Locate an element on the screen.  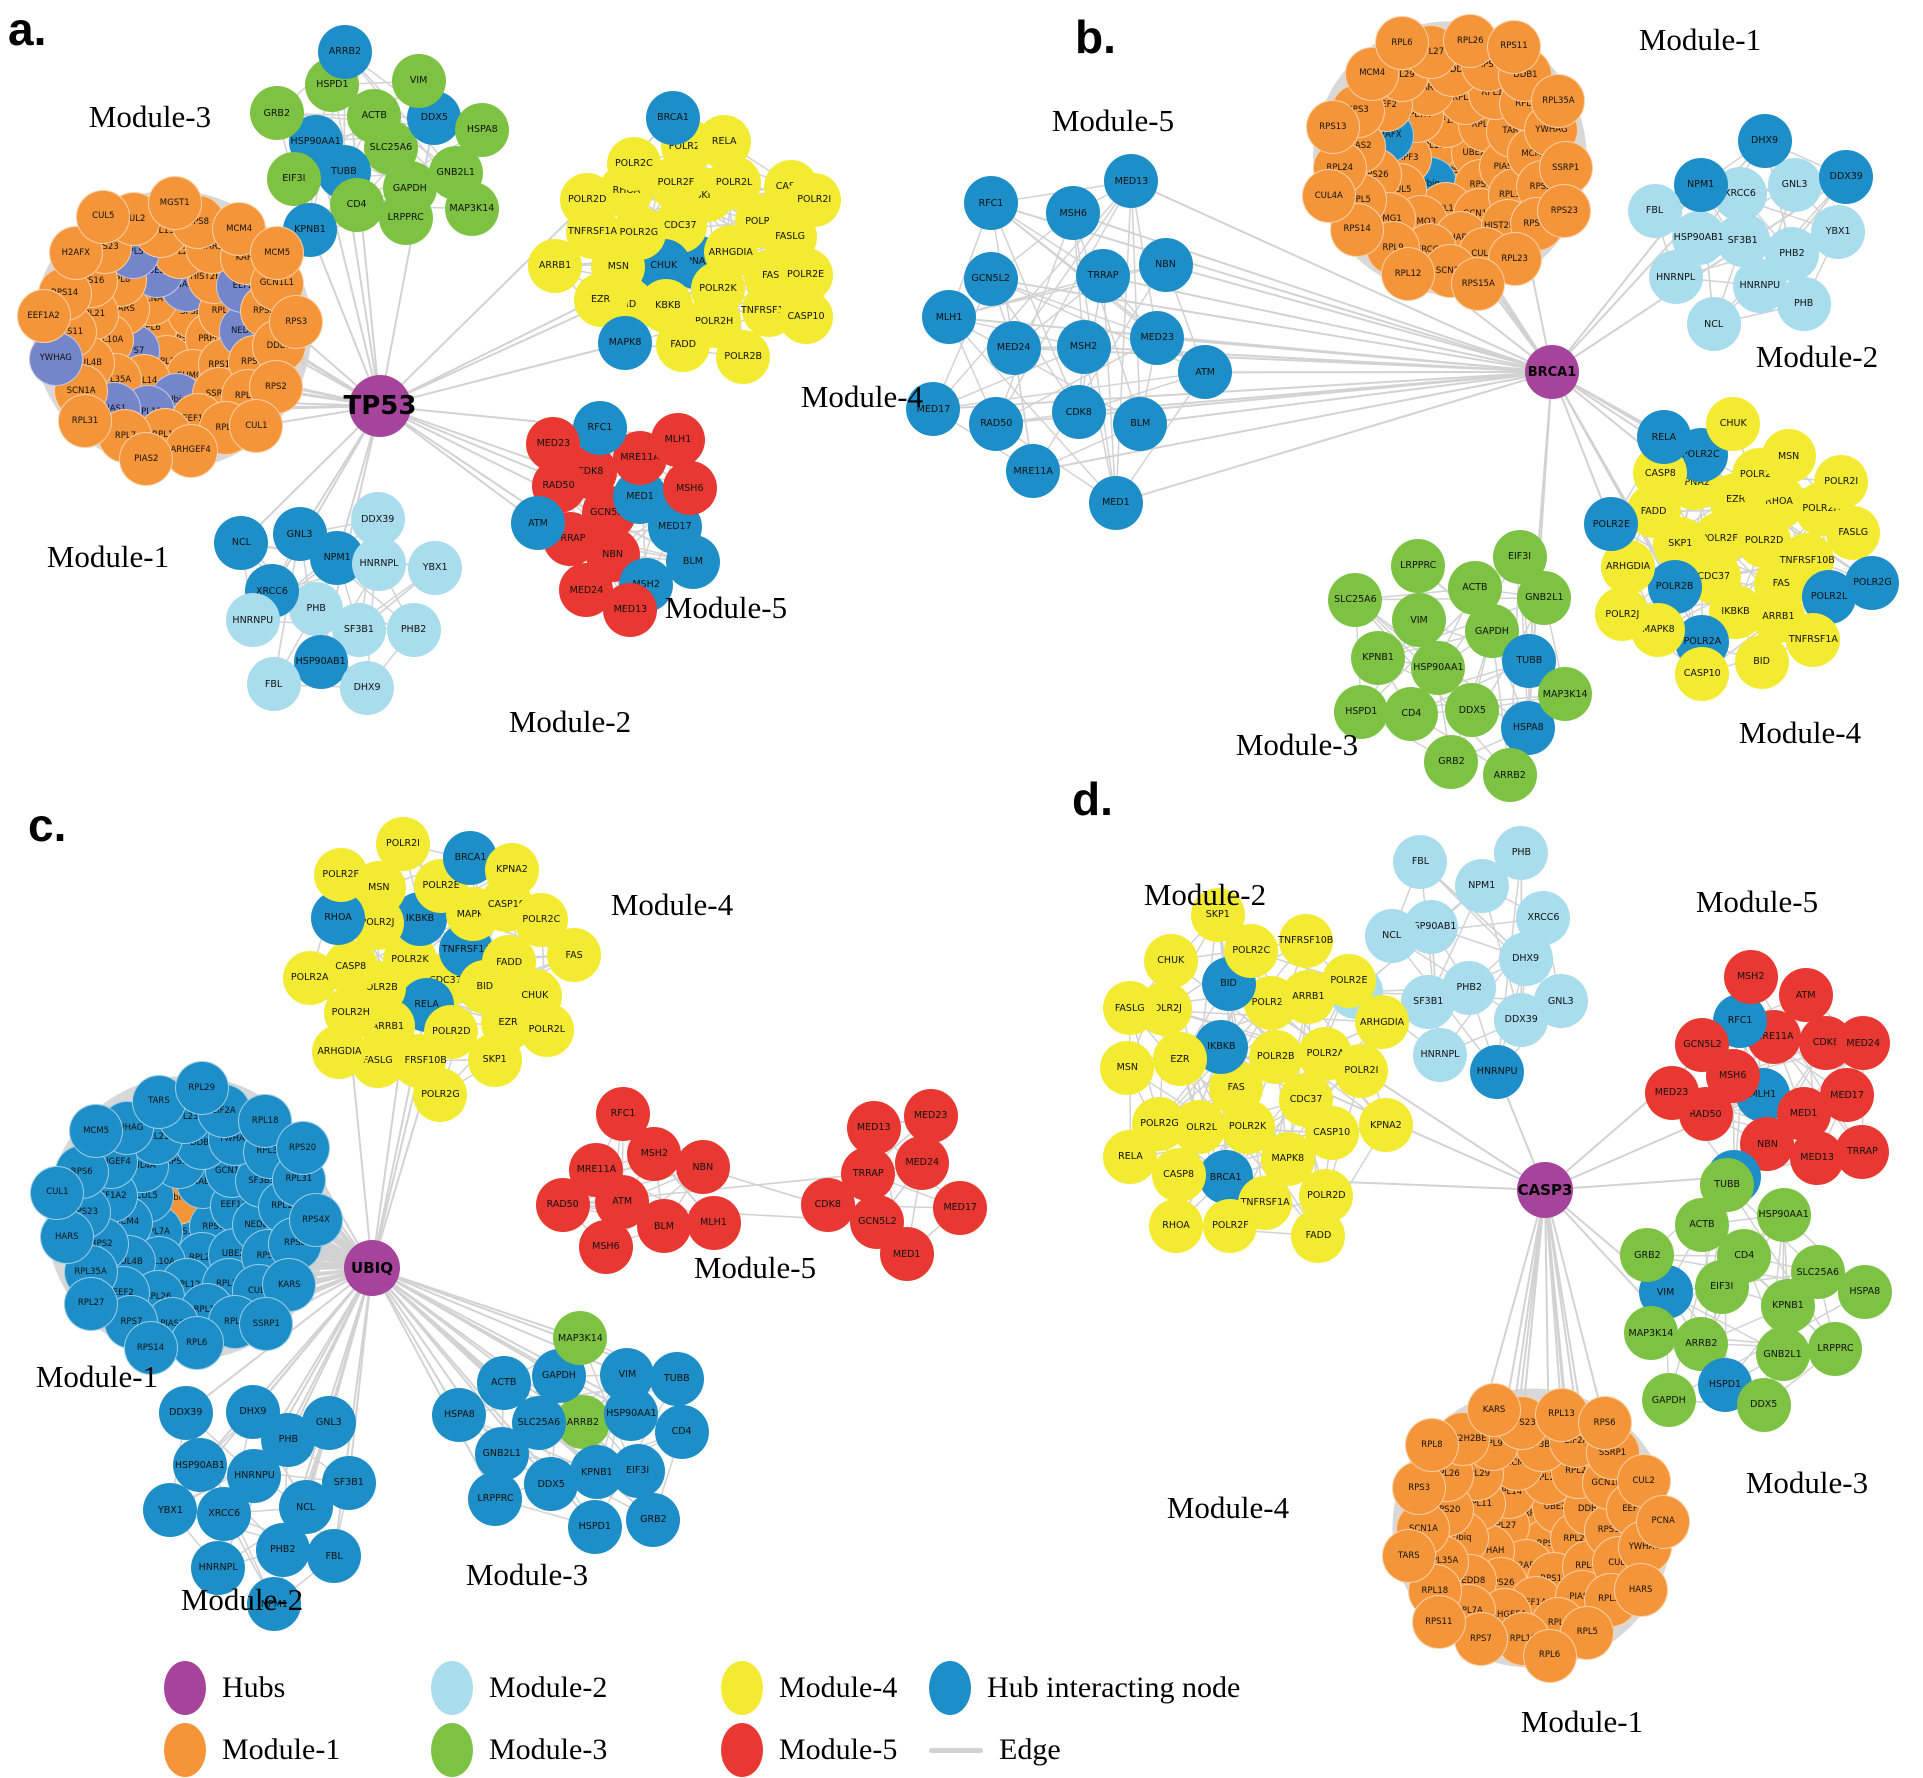
node-RPL8: RPL8 is located at coordinates (1432, 1445).